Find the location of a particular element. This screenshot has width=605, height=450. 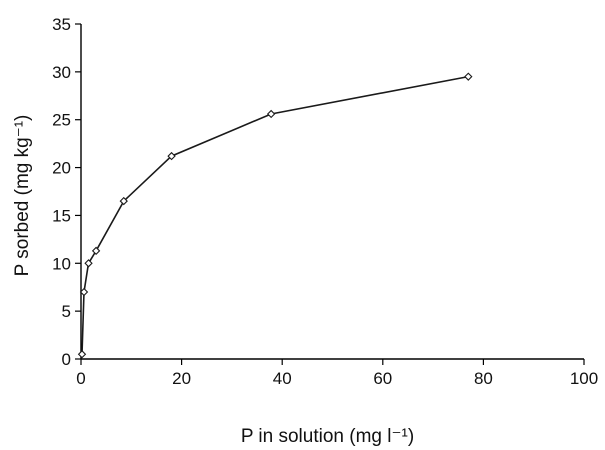

x-tick-label: 20 is located at coordinates (181, 378).